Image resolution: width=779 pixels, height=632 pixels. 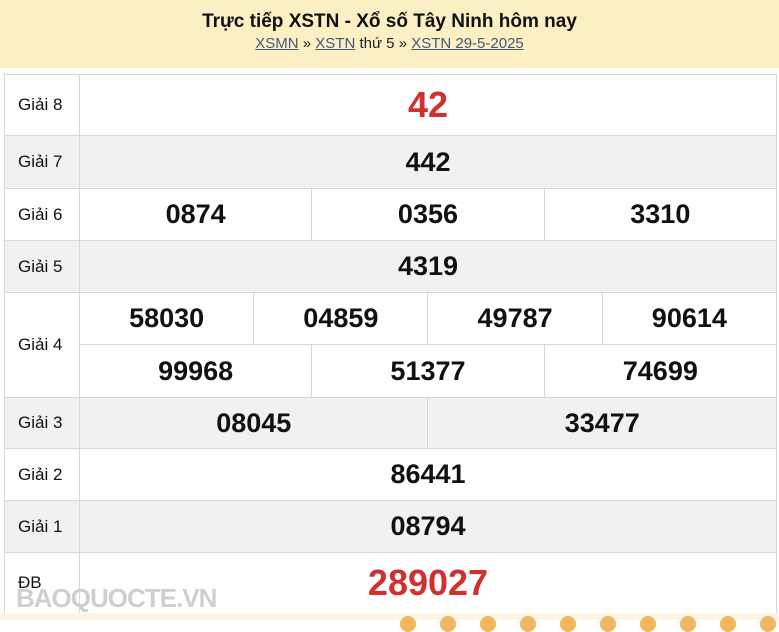 I want to click on prize-number: 3310, so click(x=660, y=214).